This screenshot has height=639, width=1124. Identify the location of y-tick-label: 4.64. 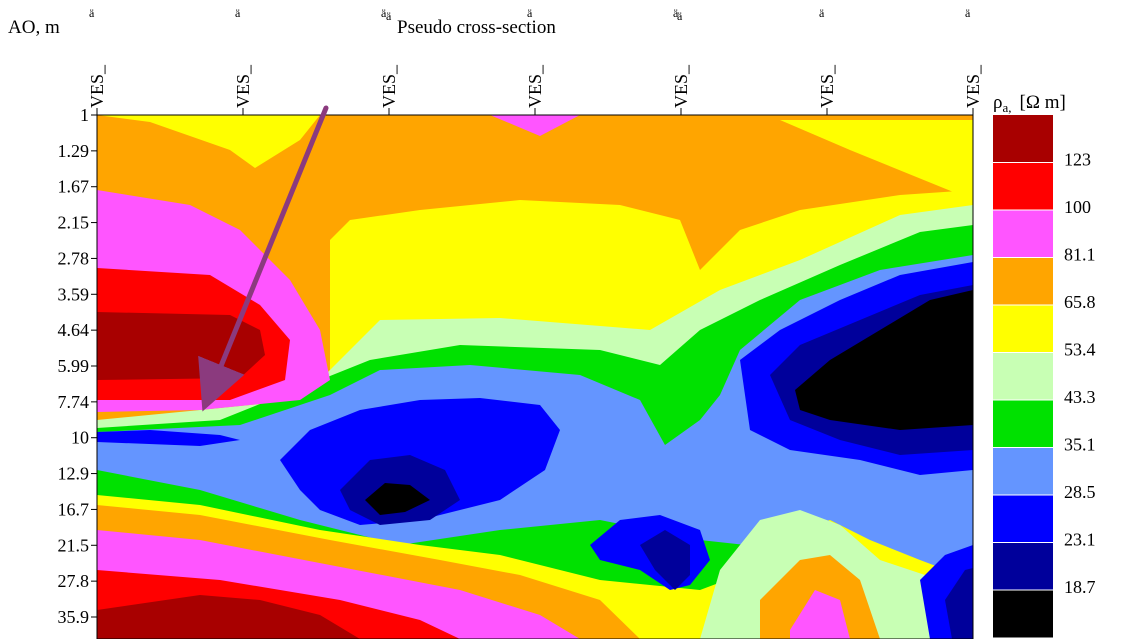
(74, 330).